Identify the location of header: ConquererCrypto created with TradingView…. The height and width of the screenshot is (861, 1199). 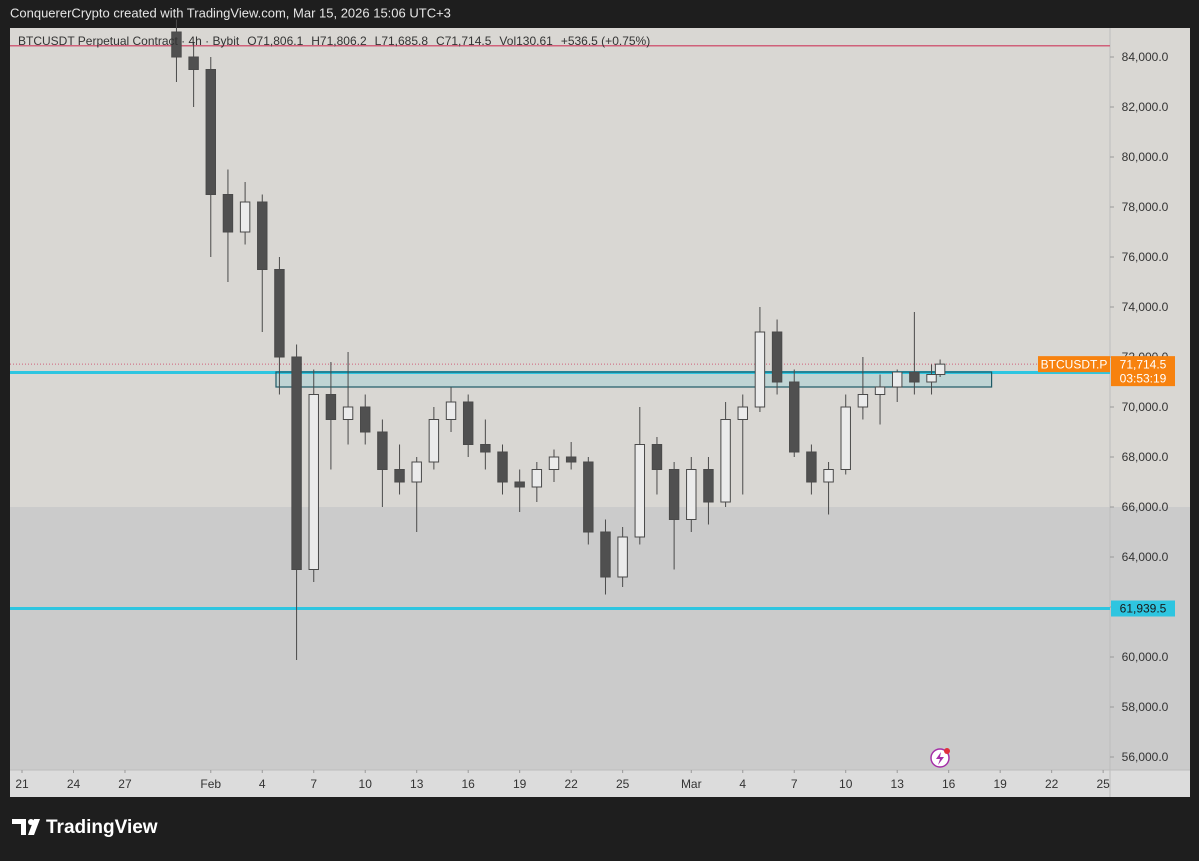
(230, 12).